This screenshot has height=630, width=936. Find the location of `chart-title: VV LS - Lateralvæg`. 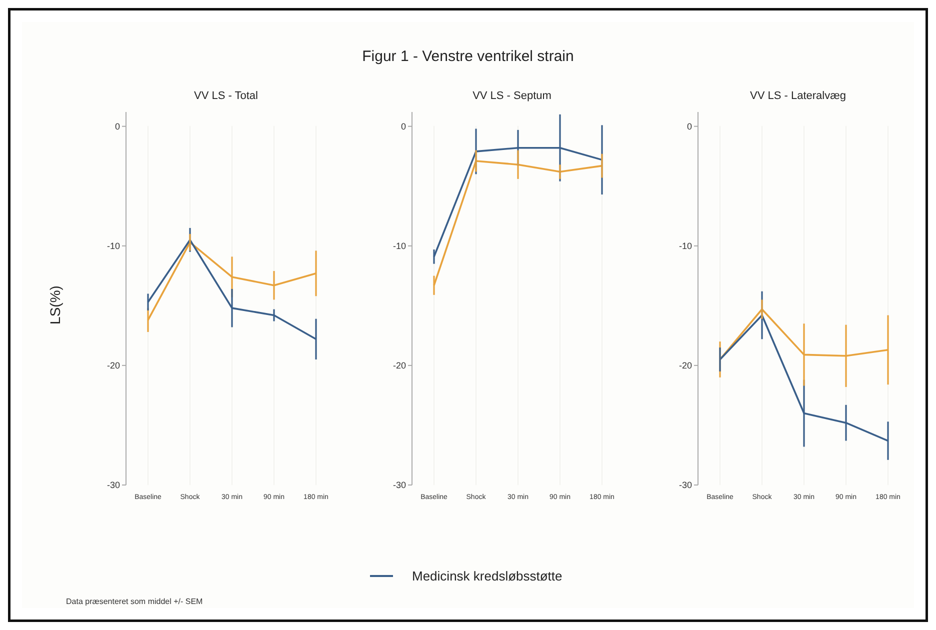

chart-title: VV LS - Lateralvæg is located at coordinates (798, 96).